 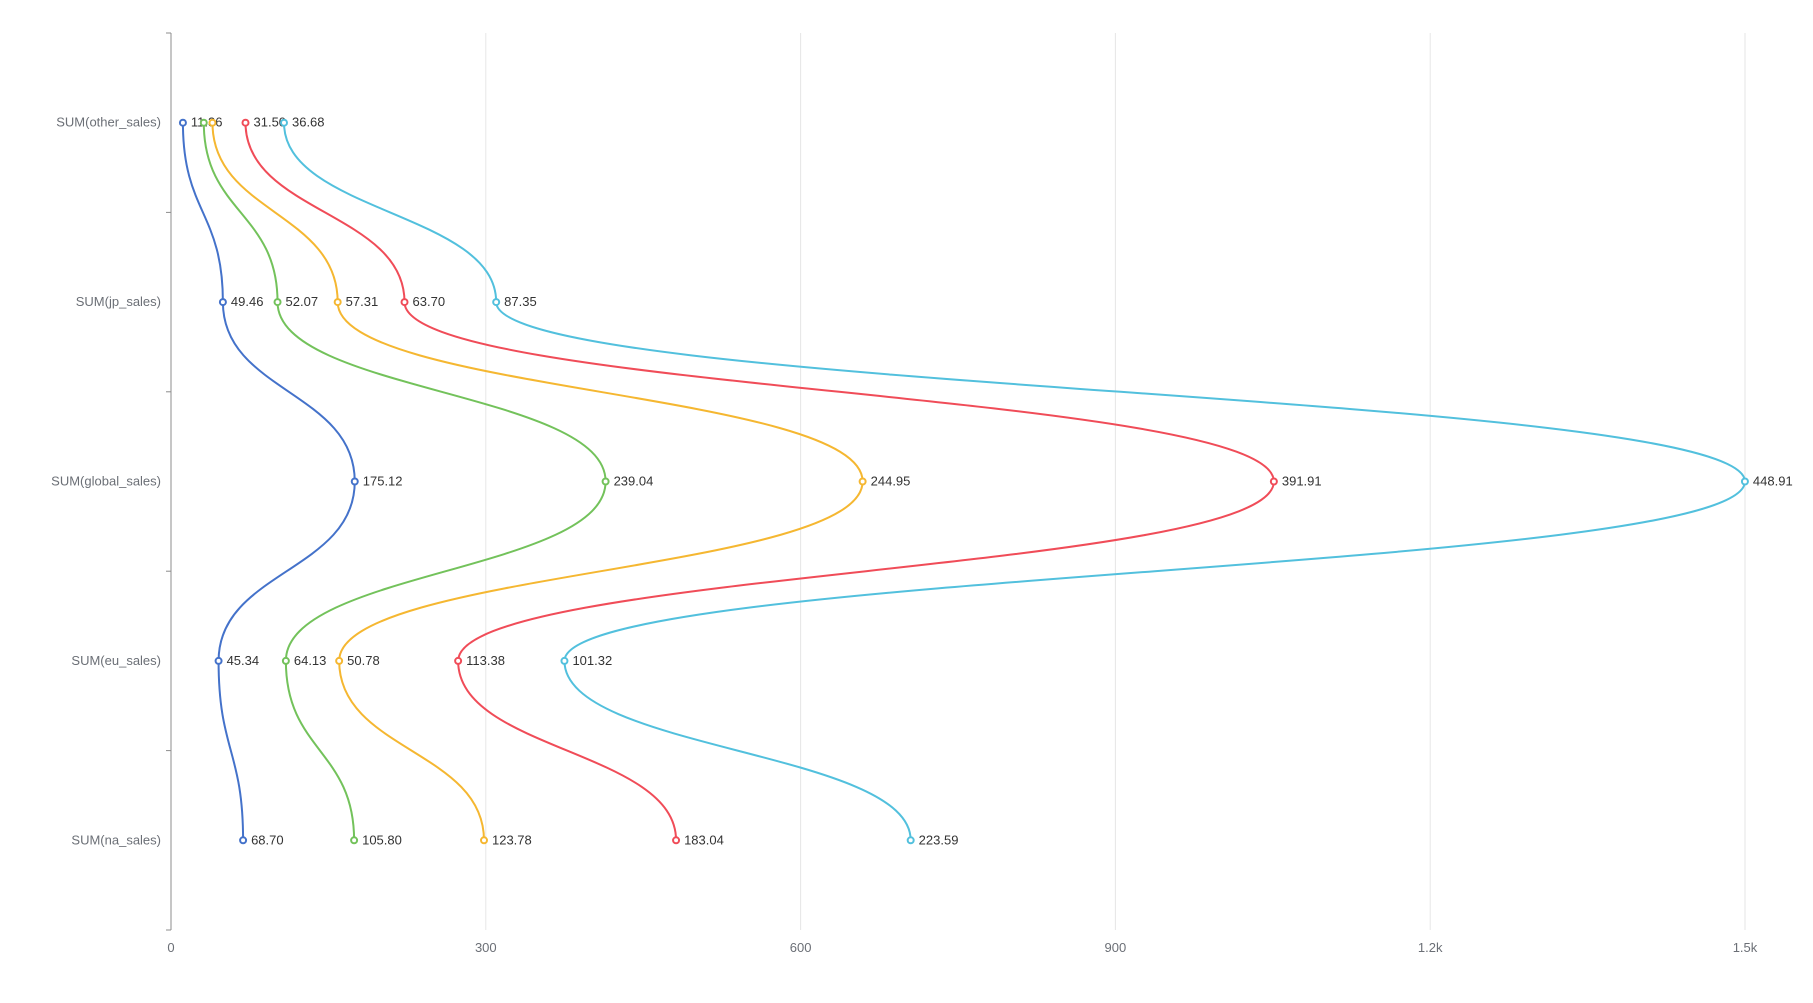 What do you see at coordinates (116, 839) in the screenshot?
I see `category-tick-label: SUM(na_sales)` at bounding box center [116, 839].